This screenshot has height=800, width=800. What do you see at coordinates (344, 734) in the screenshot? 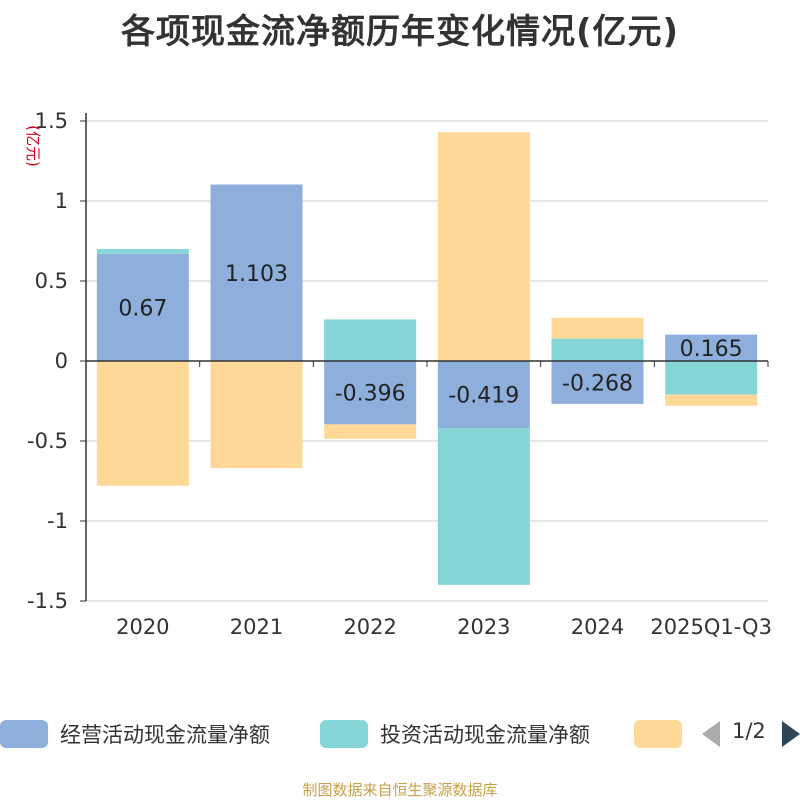
I see `legend-swatch-investing` at bounding box center [344, 734].